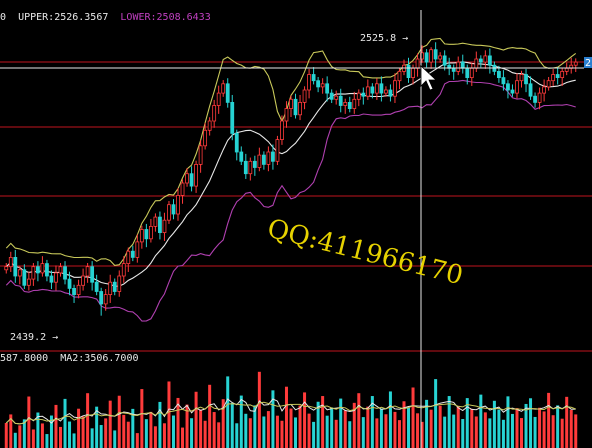 The image size is (592, 448). I want to click on qq-watermark: QQ:411966170, so click(365, 253).